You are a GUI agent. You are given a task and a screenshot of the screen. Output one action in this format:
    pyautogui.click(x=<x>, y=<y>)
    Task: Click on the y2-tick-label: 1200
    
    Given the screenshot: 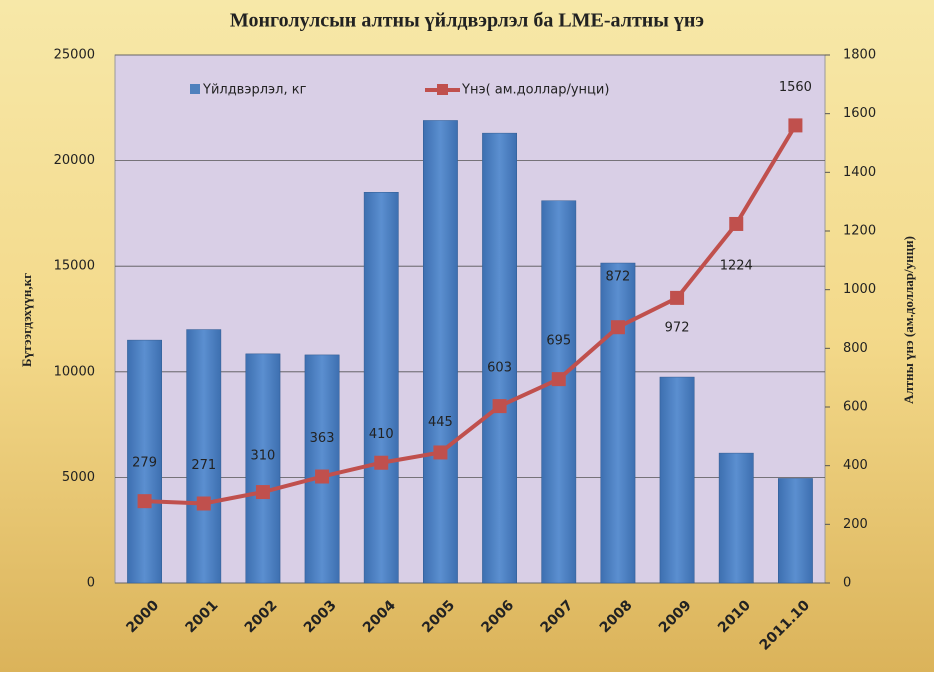 What is the action you would take?
    pyautogui.click(x=859, y=231)
    